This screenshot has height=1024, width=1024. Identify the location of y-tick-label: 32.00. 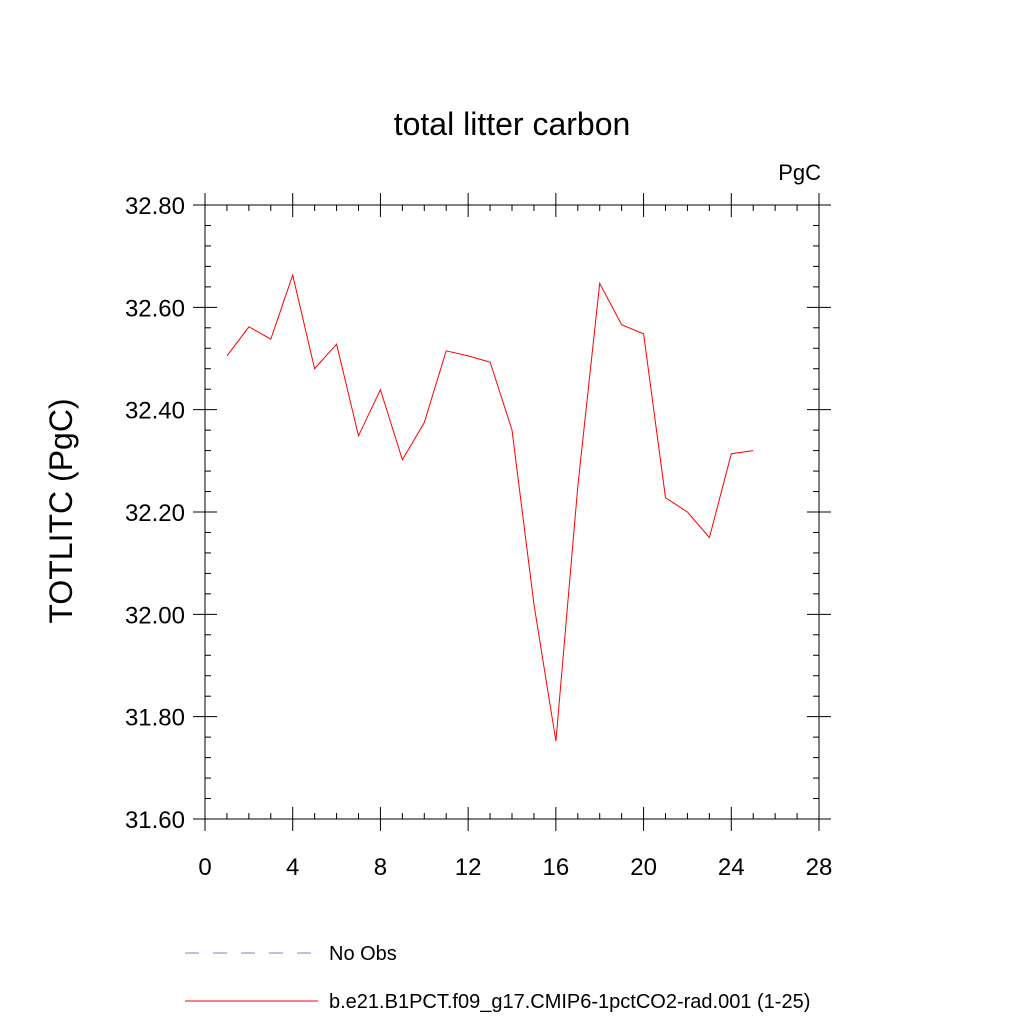
(155, 615).